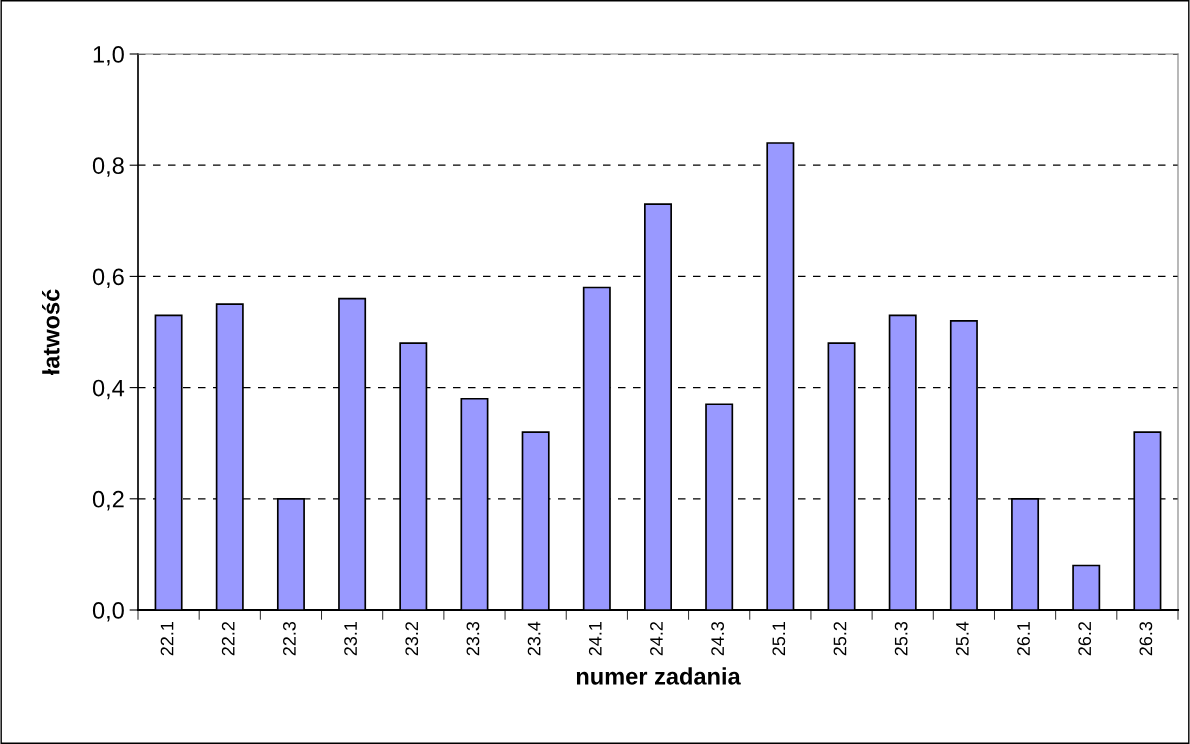  Describe the element at coordinates (167, 638) in the screenshot. I see `x-tick-label: 22.1` at that location.